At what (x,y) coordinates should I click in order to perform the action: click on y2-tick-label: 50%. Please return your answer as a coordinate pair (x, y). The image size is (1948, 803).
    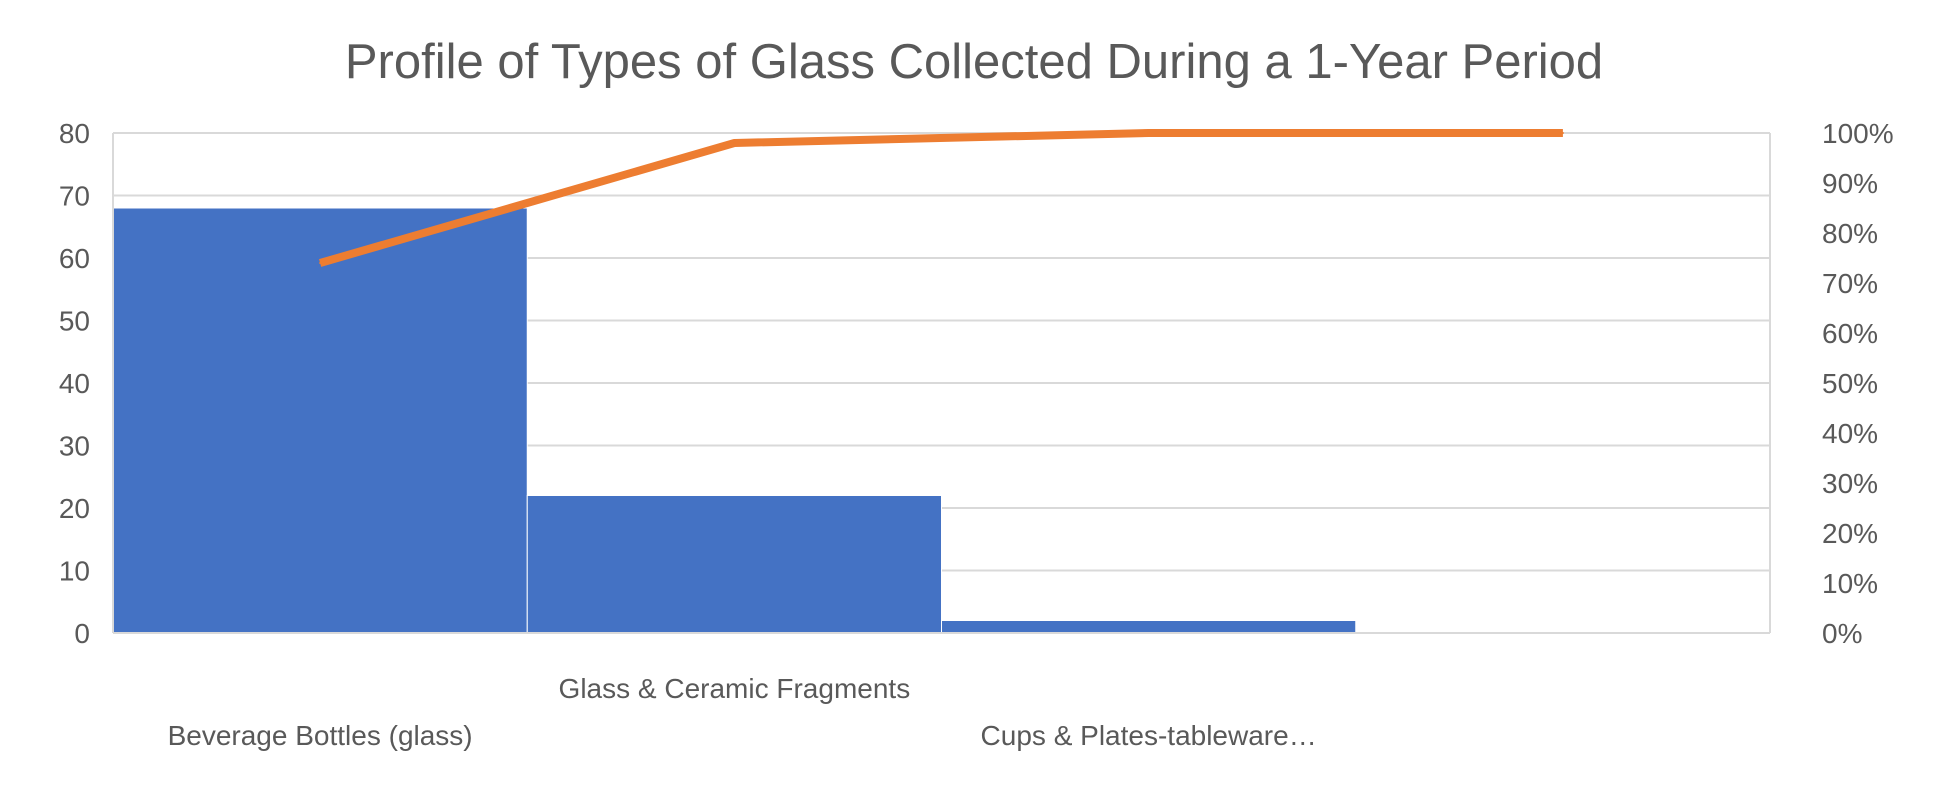
    Looking at the image, I should click on (1850, 383).